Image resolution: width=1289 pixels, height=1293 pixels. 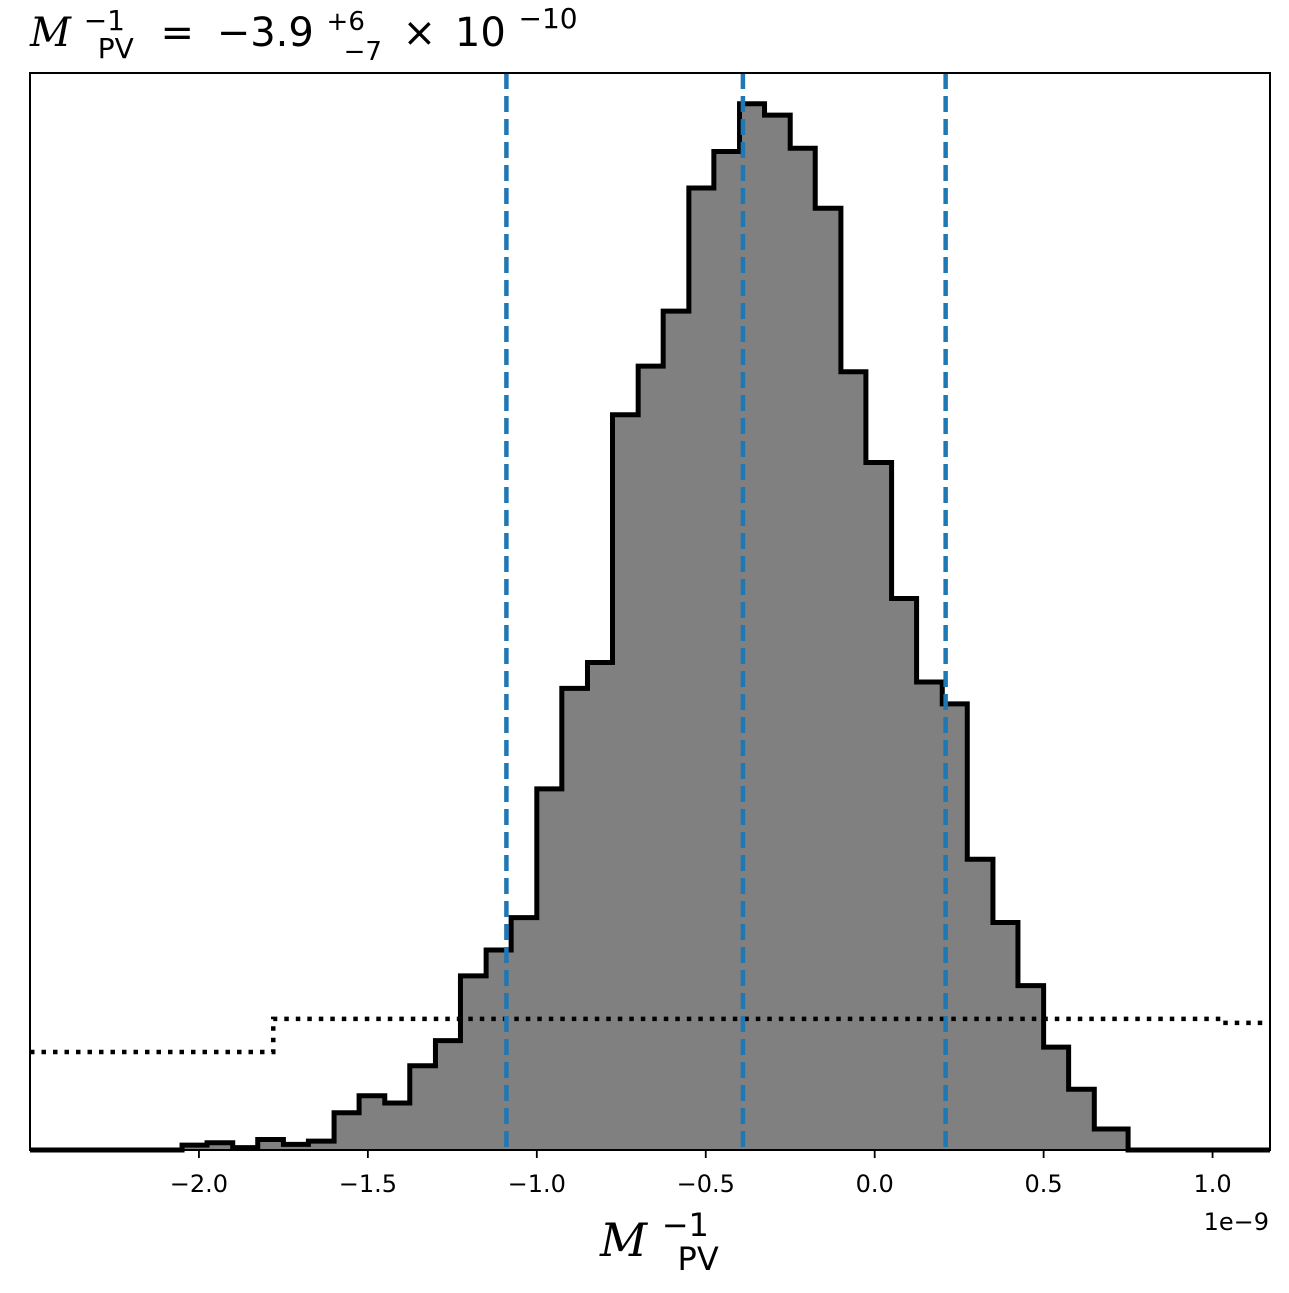 What do you see at coordinates (420, 33) in the screenshot?
I see `title-times: ×` at bounding box center [420, 33].